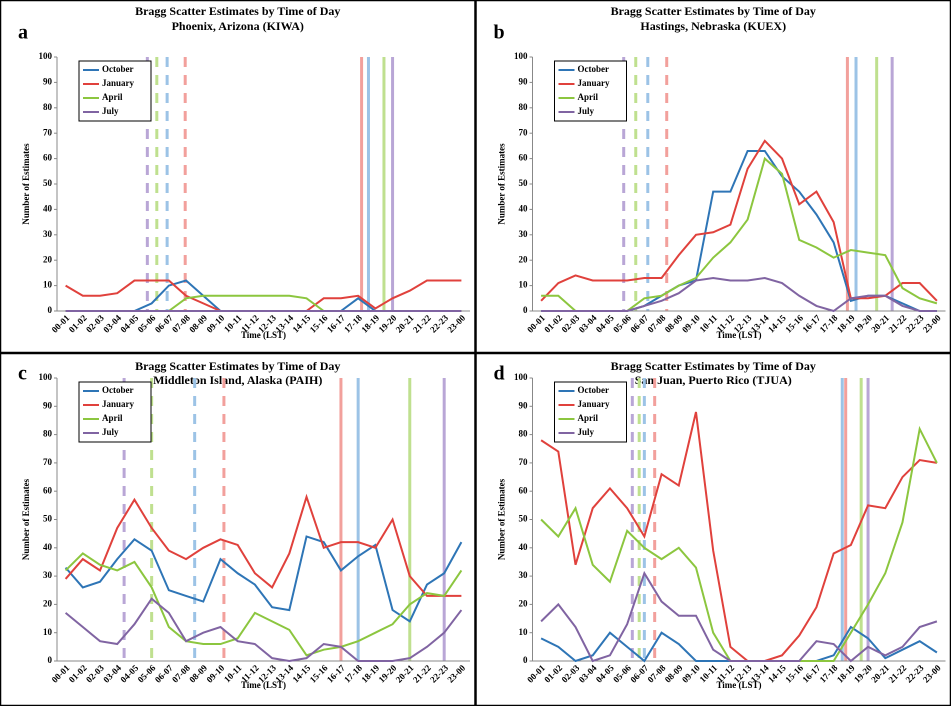 The image size is (951, 706). What do you see at coordinates (499, 374) in the screenshot?
I see `panel-letter: d` at bounding box center [499, 374].